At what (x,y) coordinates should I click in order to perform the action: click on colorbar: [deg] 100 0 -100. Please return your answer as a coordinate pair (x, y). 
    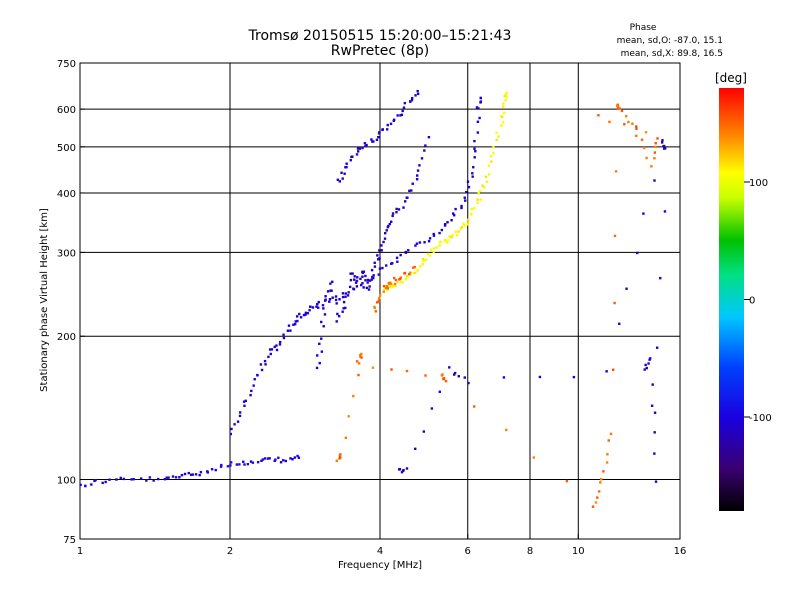
    Looking at the image, I should click on (743, 291).